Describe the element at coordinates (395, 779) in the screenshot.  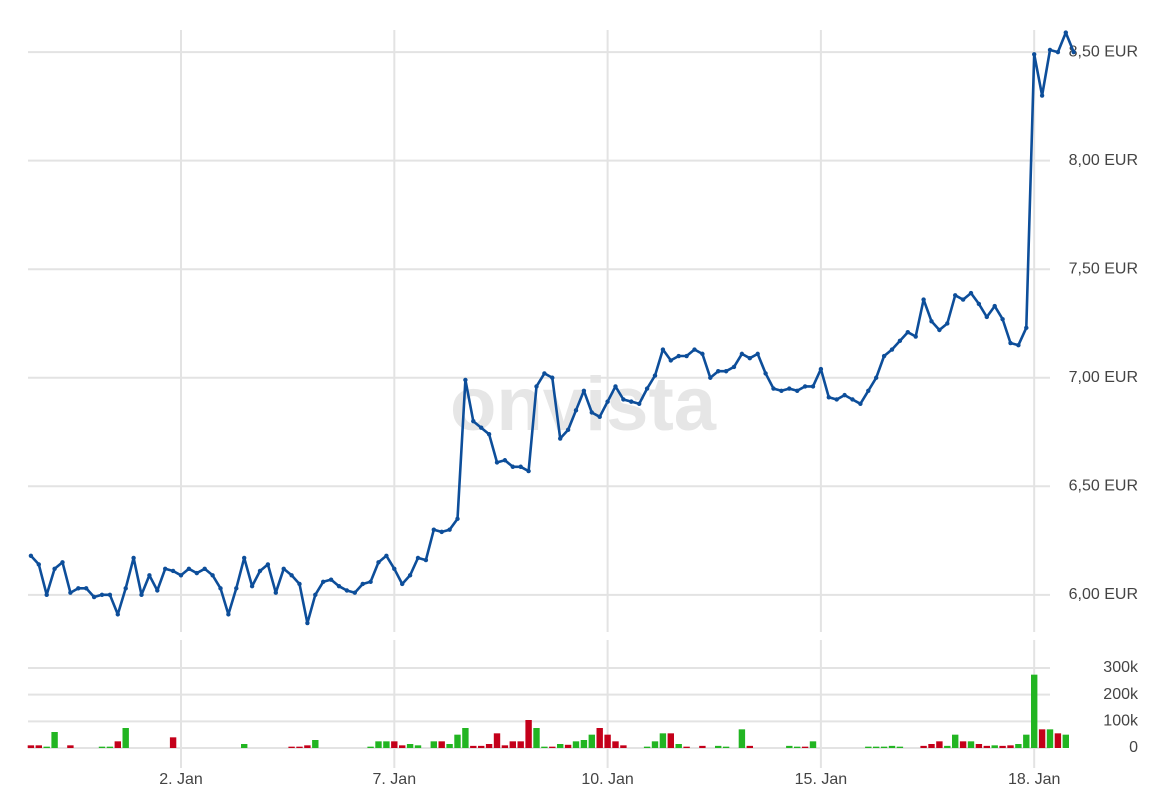
I see `x-tick-label: 7. Jan` at that location.